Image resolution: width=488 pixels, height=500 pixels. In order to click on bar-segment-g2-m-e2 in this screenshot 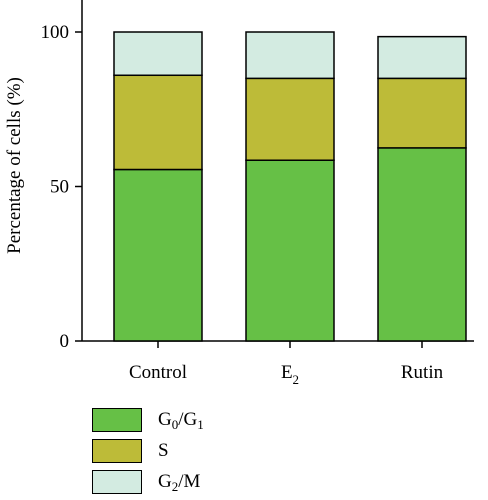, I will do `click(290, 55)`.